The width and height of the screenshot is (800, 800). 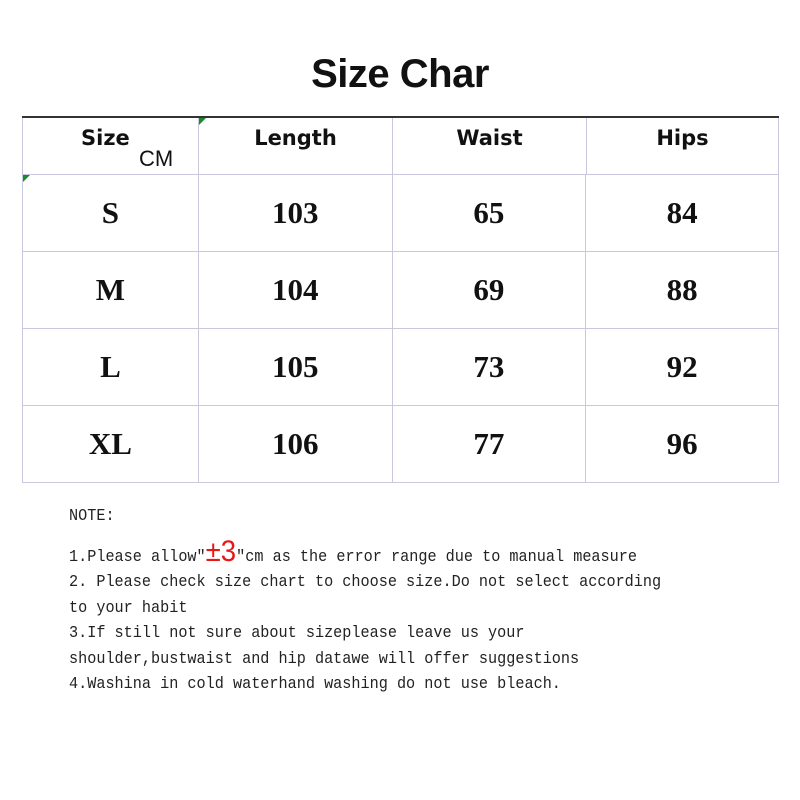 What do you see at coordinates (156, 158) in the screenshot?
I see `unit-label: CM` at bounding box center [156, 158].